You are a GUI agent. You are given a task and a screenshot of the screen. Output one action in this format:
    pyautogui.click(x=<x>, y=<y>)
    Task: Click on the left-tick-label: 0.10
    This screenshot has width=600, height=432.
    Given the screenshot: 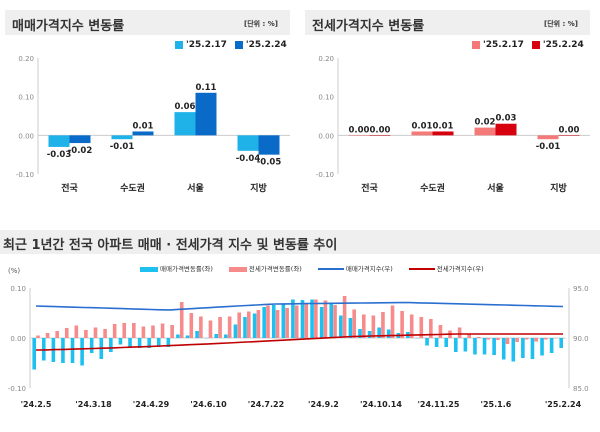 What is the action you would take?
    pyautogui.click(x=18, y=289)
    